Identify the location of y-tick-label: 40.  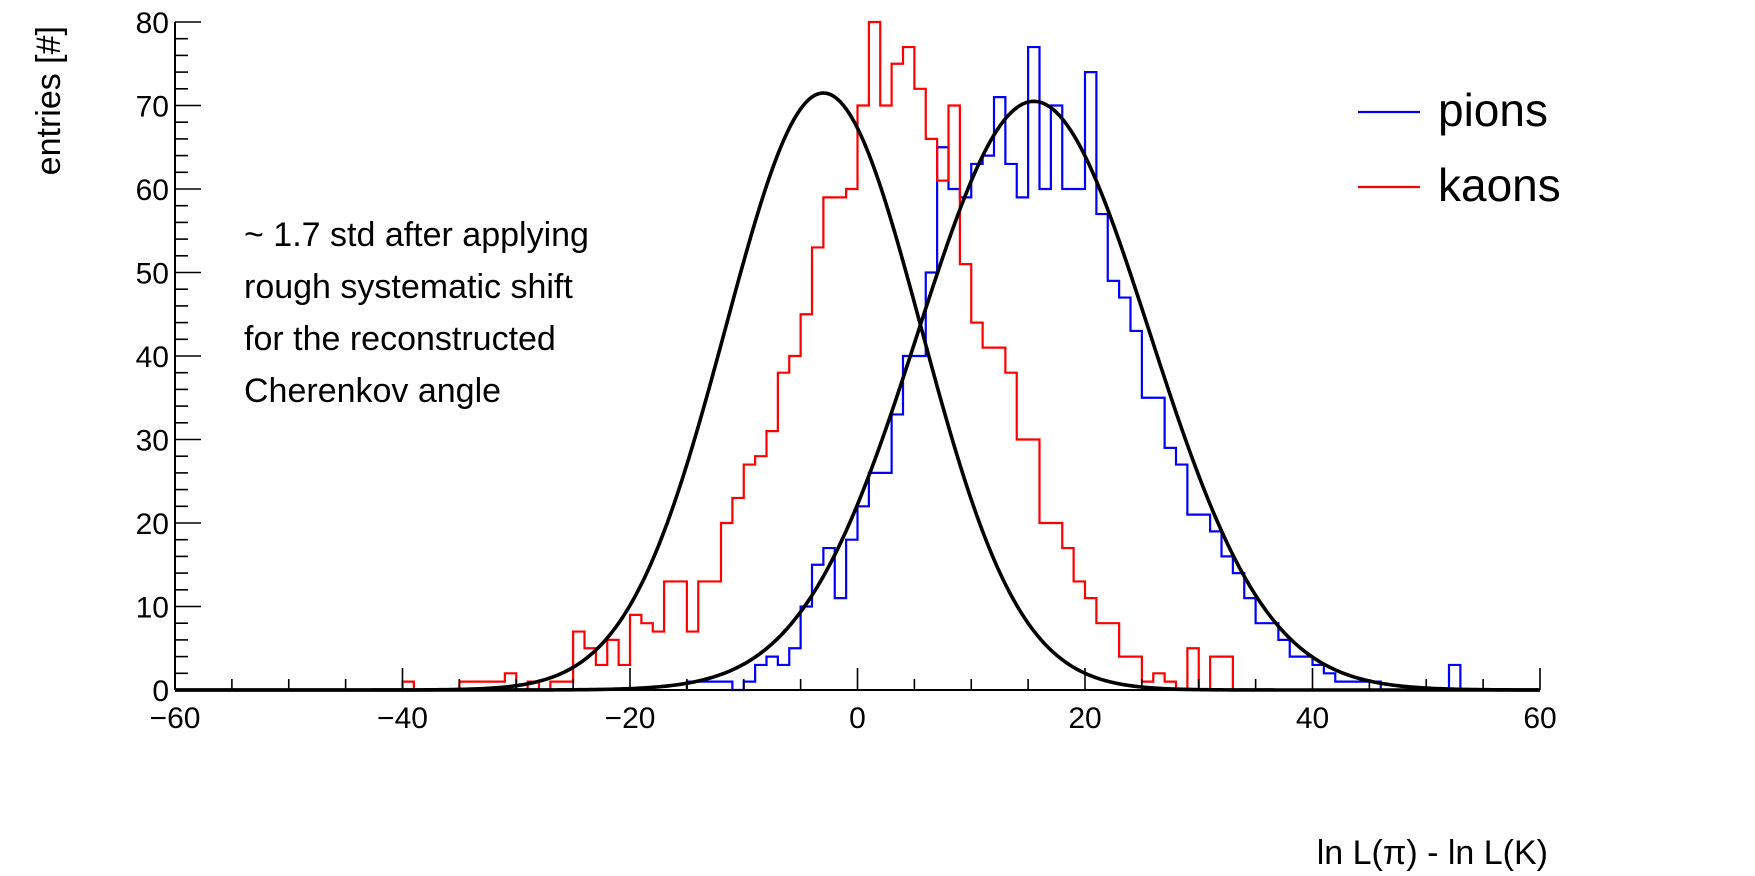
(152, 357).